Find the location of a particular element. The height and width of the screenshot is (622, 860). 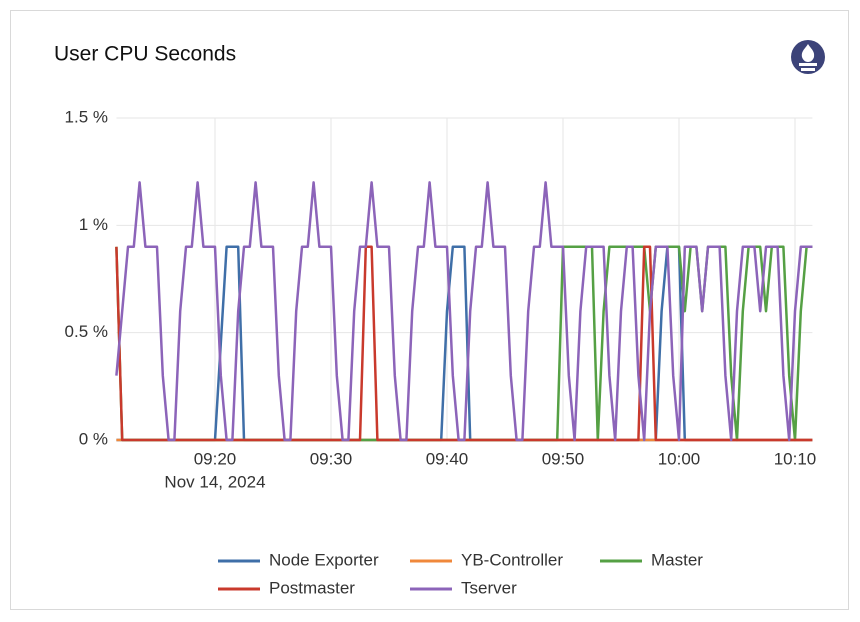

x-tick-label: 09:40 is located at coordinates (447, 458).